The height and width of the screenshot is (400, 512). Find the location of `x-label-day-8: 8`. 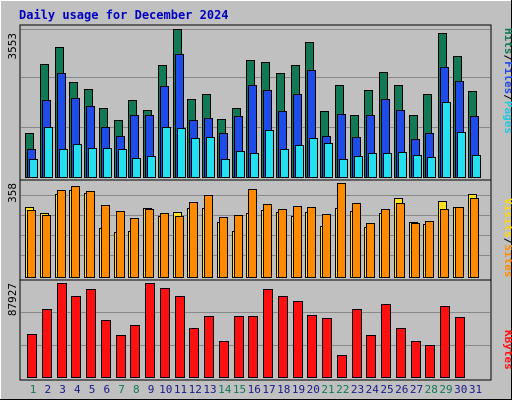

x-label-day-8: 8 is located at coordinates (136, 389).